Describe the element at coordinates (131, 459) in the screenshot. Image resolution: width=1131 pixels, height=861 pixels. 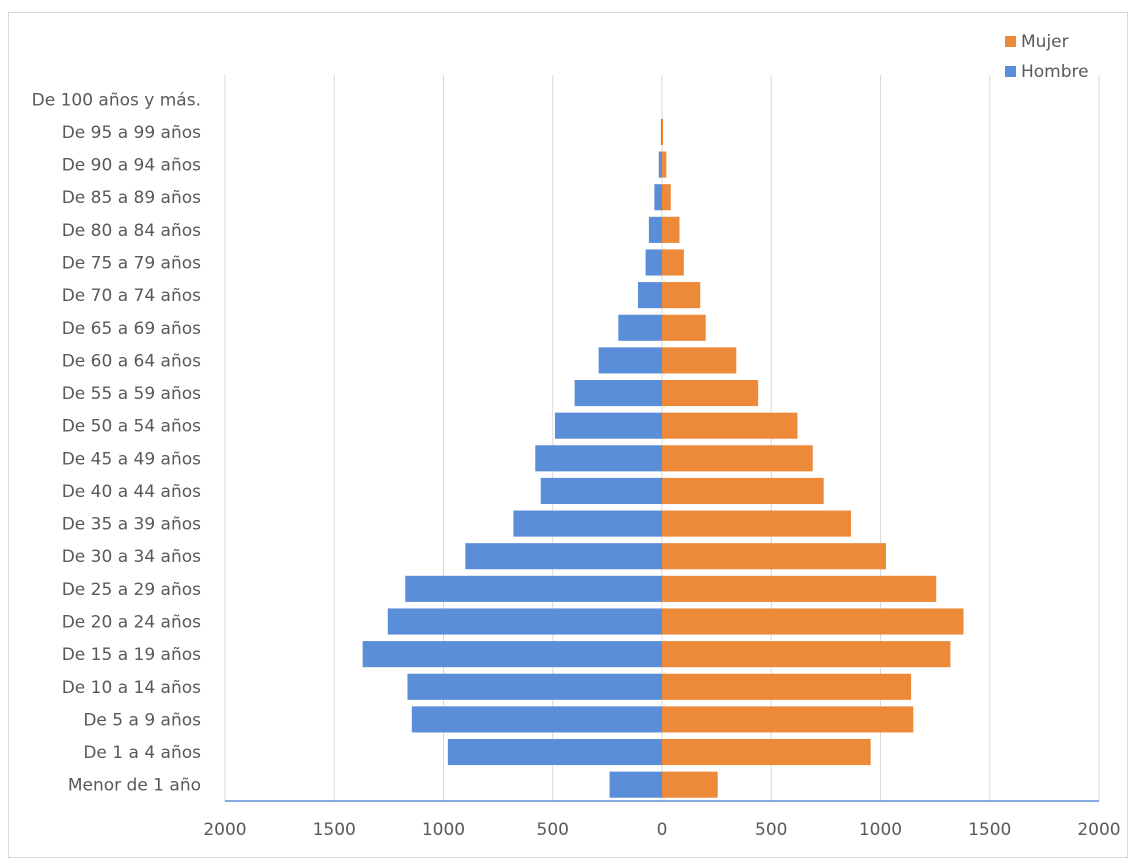
I see `category-label: De 45 a 49 años` at that location.